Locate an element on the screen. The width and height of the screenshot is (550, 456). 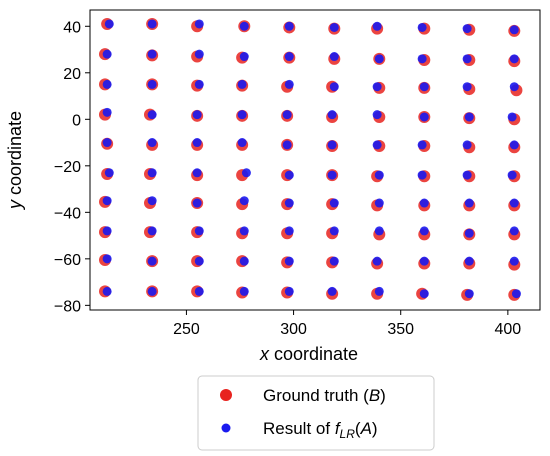
legend-label-ground-truth: Ground truth (B) is located at coordinates (324, 395).